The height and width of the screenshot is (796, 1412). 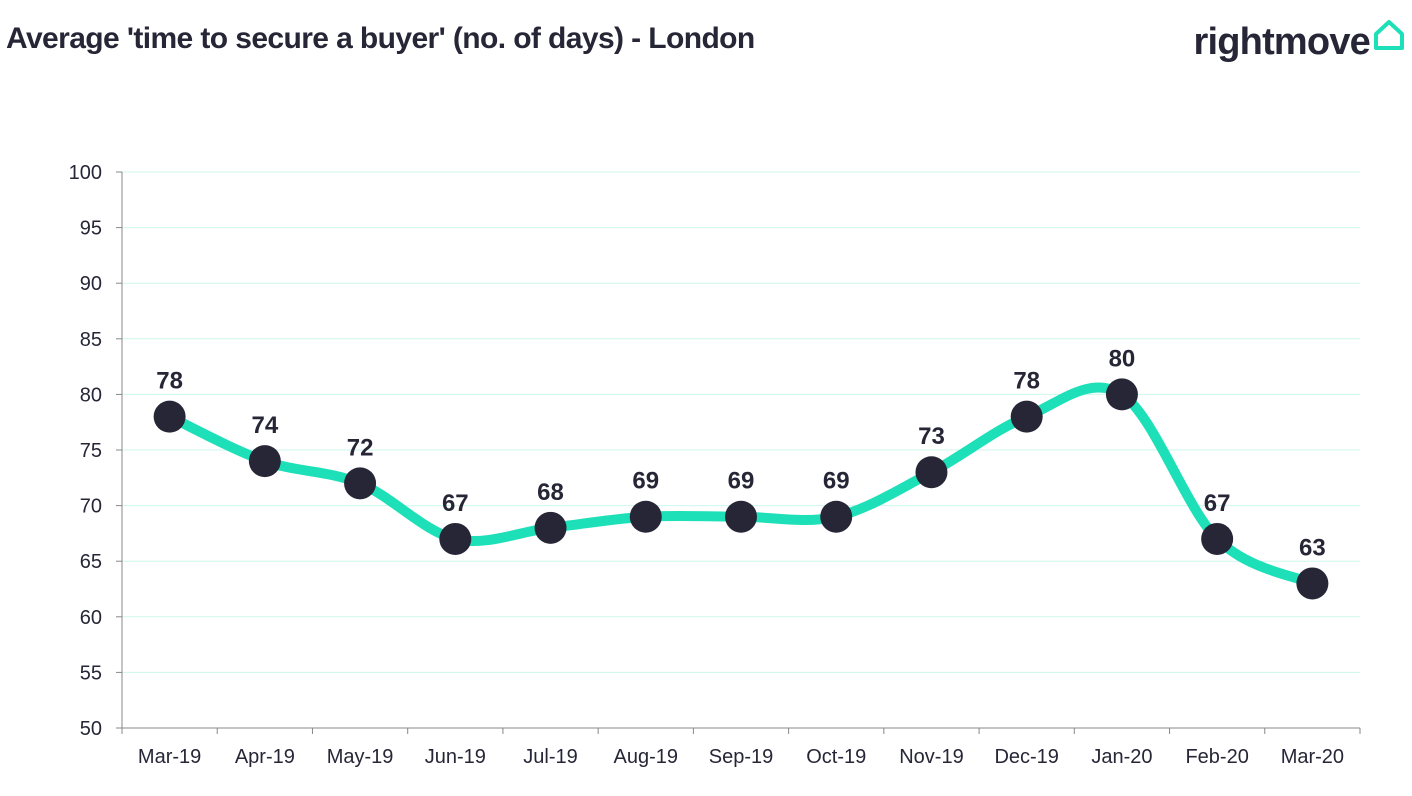 What do you see at coordinates (550, 757) in the screenshot?
I see `x-tick-label: Jul-19` at bounding box center [550, 757].